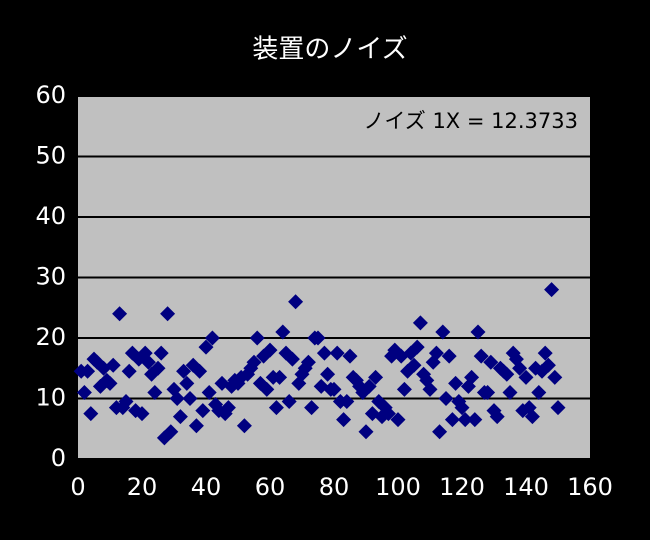 Image resolution: width=650 pixels, height=540 pixels. Describe the element at coordinates (334, 487) in the screenshot. I see `x-tick-label: 80` at that location.